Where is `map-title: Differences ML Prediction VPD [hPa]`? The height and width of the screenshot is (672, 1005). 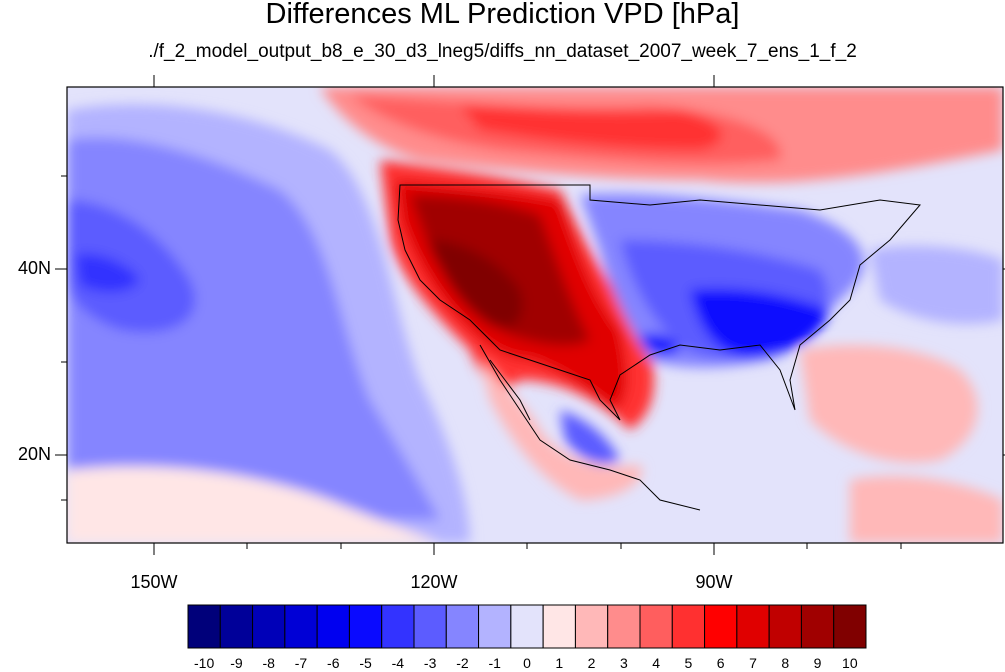
map-title: Differences ML Prediction VPD [hPa] is located at coordinates (502, 15).